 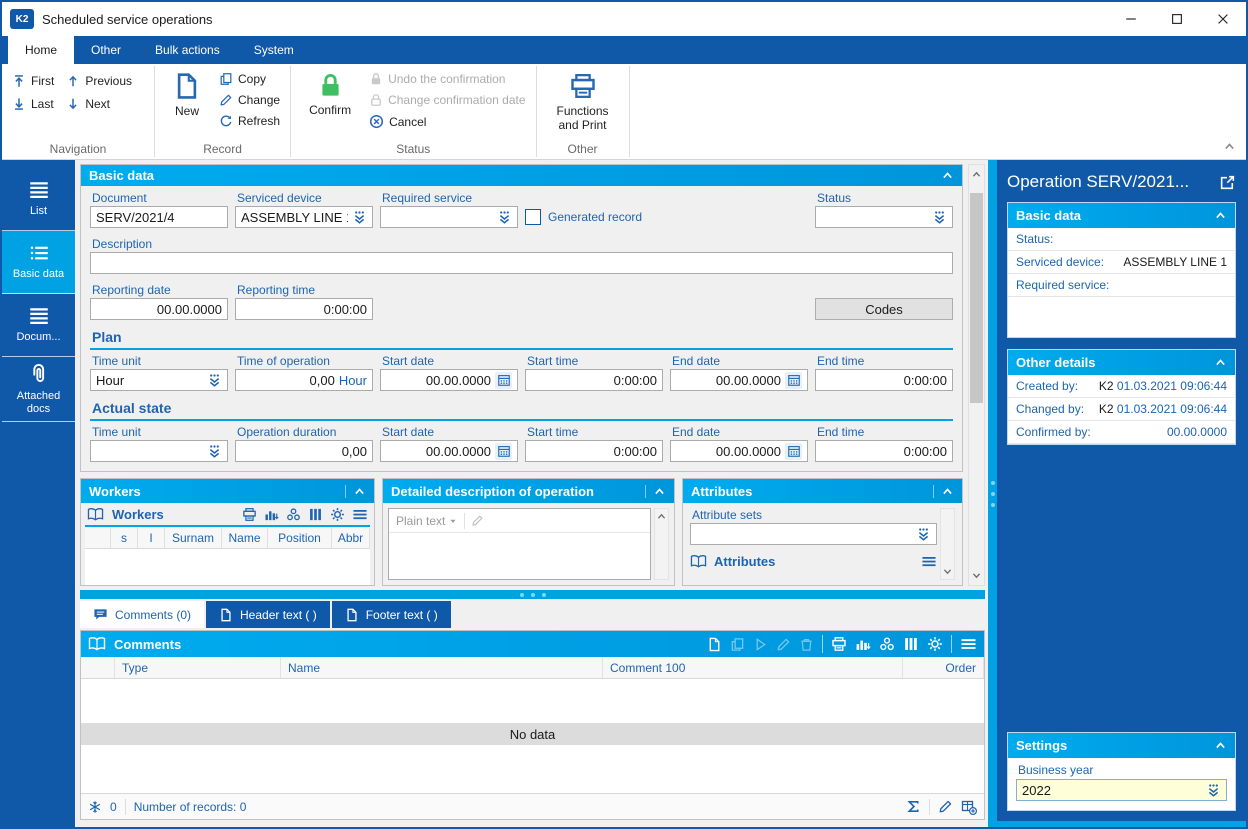 What do you see at coordinates (304, 451) in the screenshot?
I see `actual-operation-duration-field: 0,00` at bounding box center [304, 451].